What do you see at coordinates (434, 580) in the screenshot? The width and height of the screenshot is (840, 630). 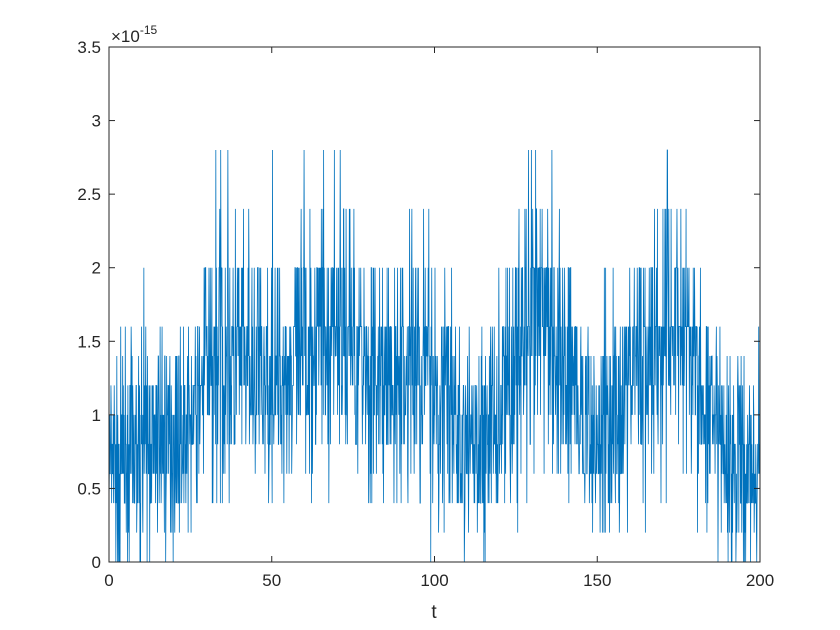 I see `x-tick-label: 100` at bounding box center [434, 580].